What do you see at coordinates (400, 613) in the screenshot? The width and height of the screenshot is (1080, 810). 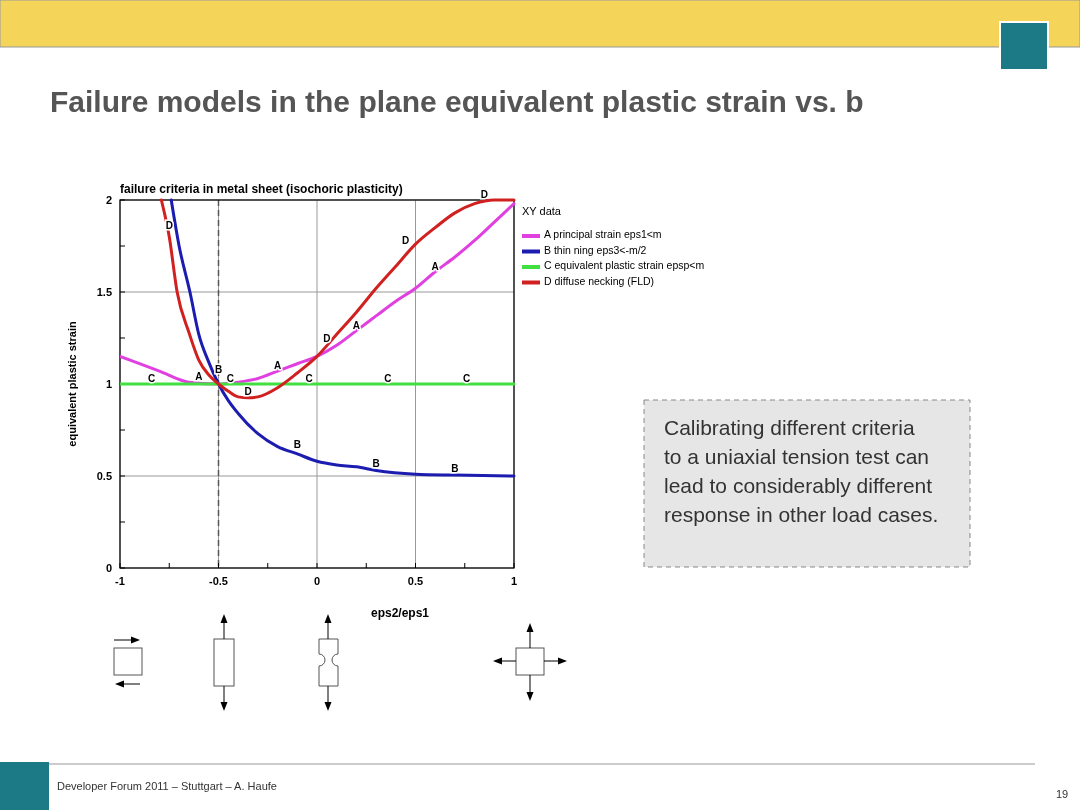 I see `x-axis-title: eps2/eps1` at bounding box center [400, 613].